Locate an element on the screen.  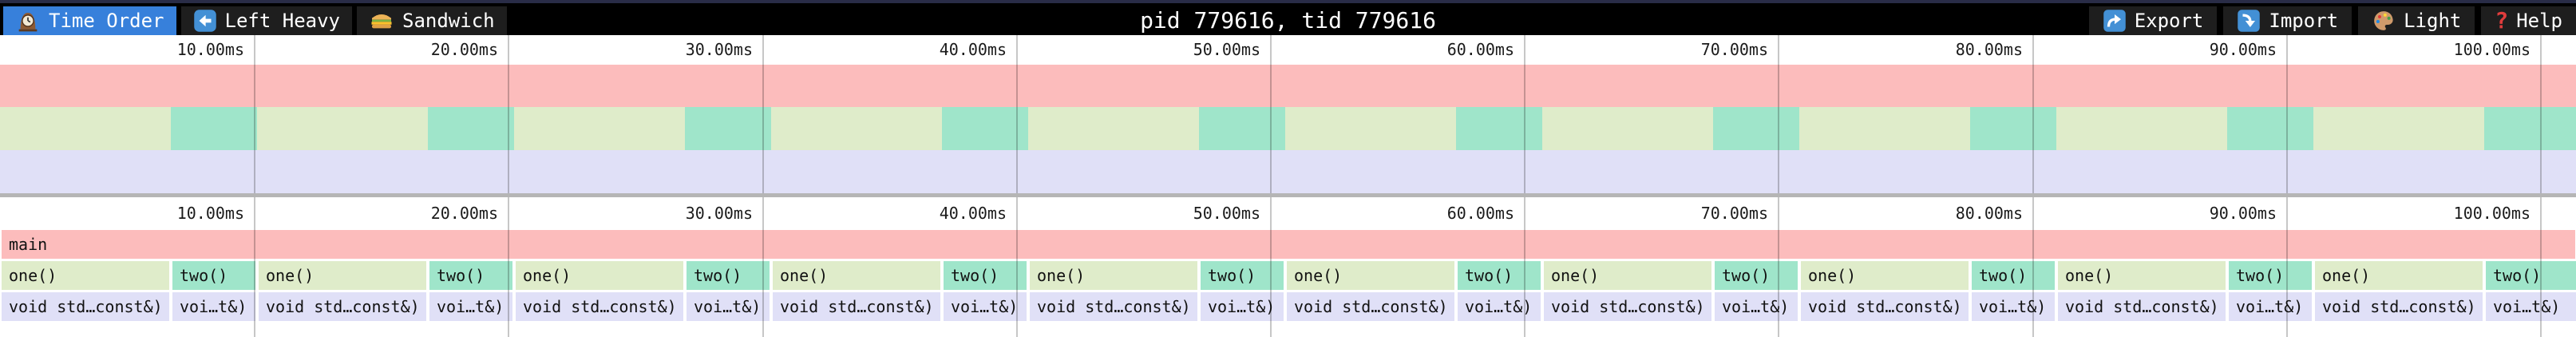
tab-sandwich: Sandwich is located at coordinates (432, 20).